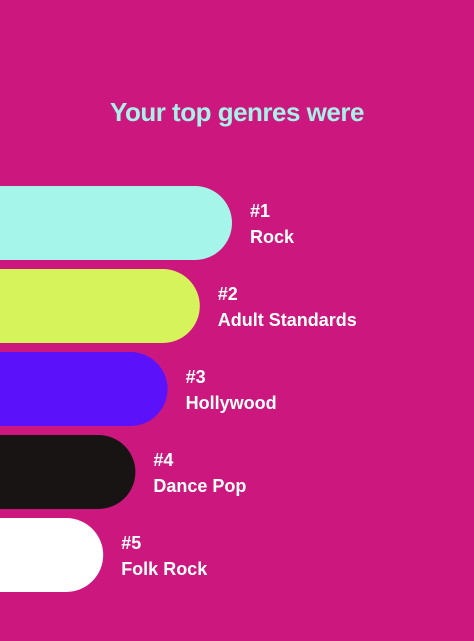 The width and height of the screenshot is (474, 641). I want to click on genre-name: Adult Standards, so click(287, 320).